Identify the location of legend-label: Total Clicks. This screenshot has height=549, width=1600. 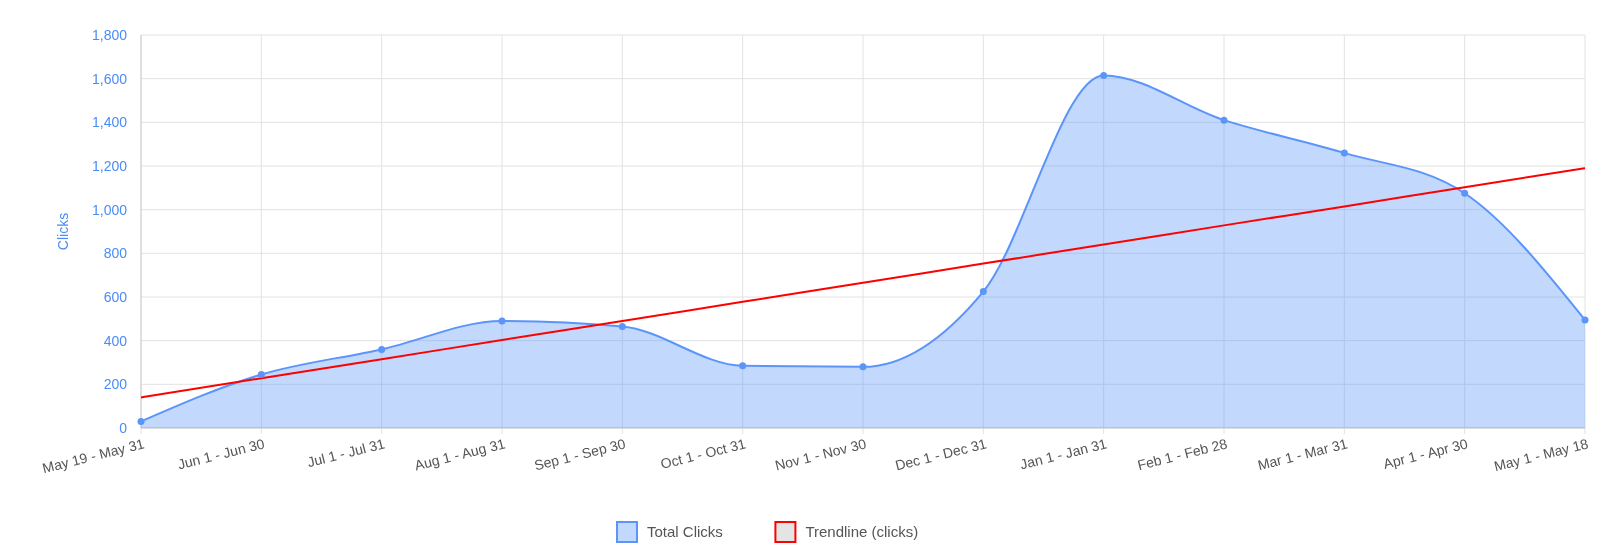
(685, 531).